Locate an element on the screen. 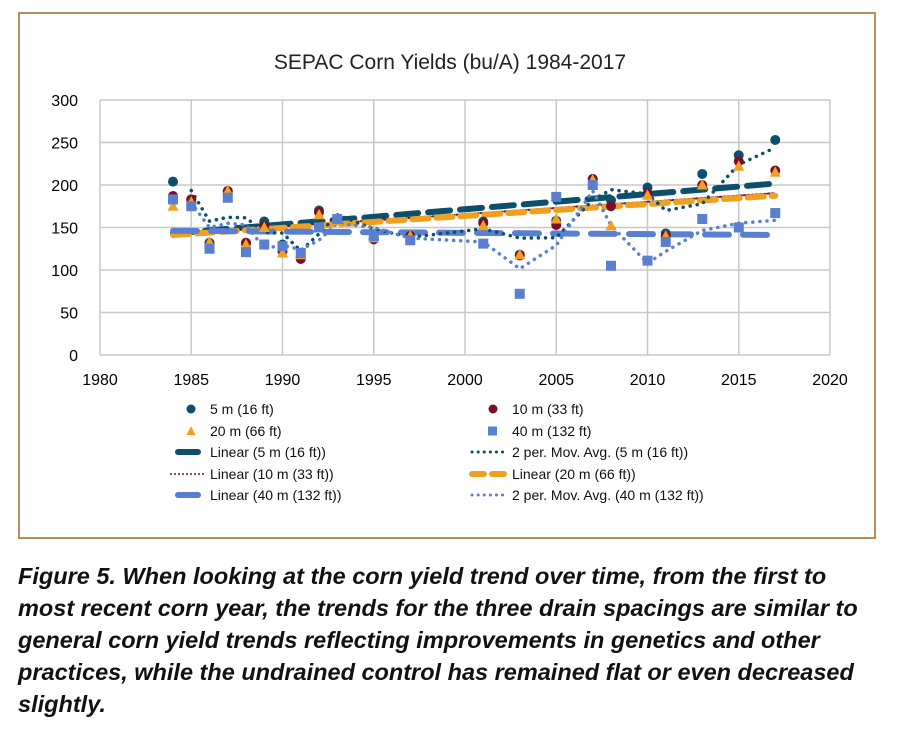 The width and height of the screenshot is (901, 750). legend-label: Linear (40 m (132 ft)) is located at coordinates (276, 495).